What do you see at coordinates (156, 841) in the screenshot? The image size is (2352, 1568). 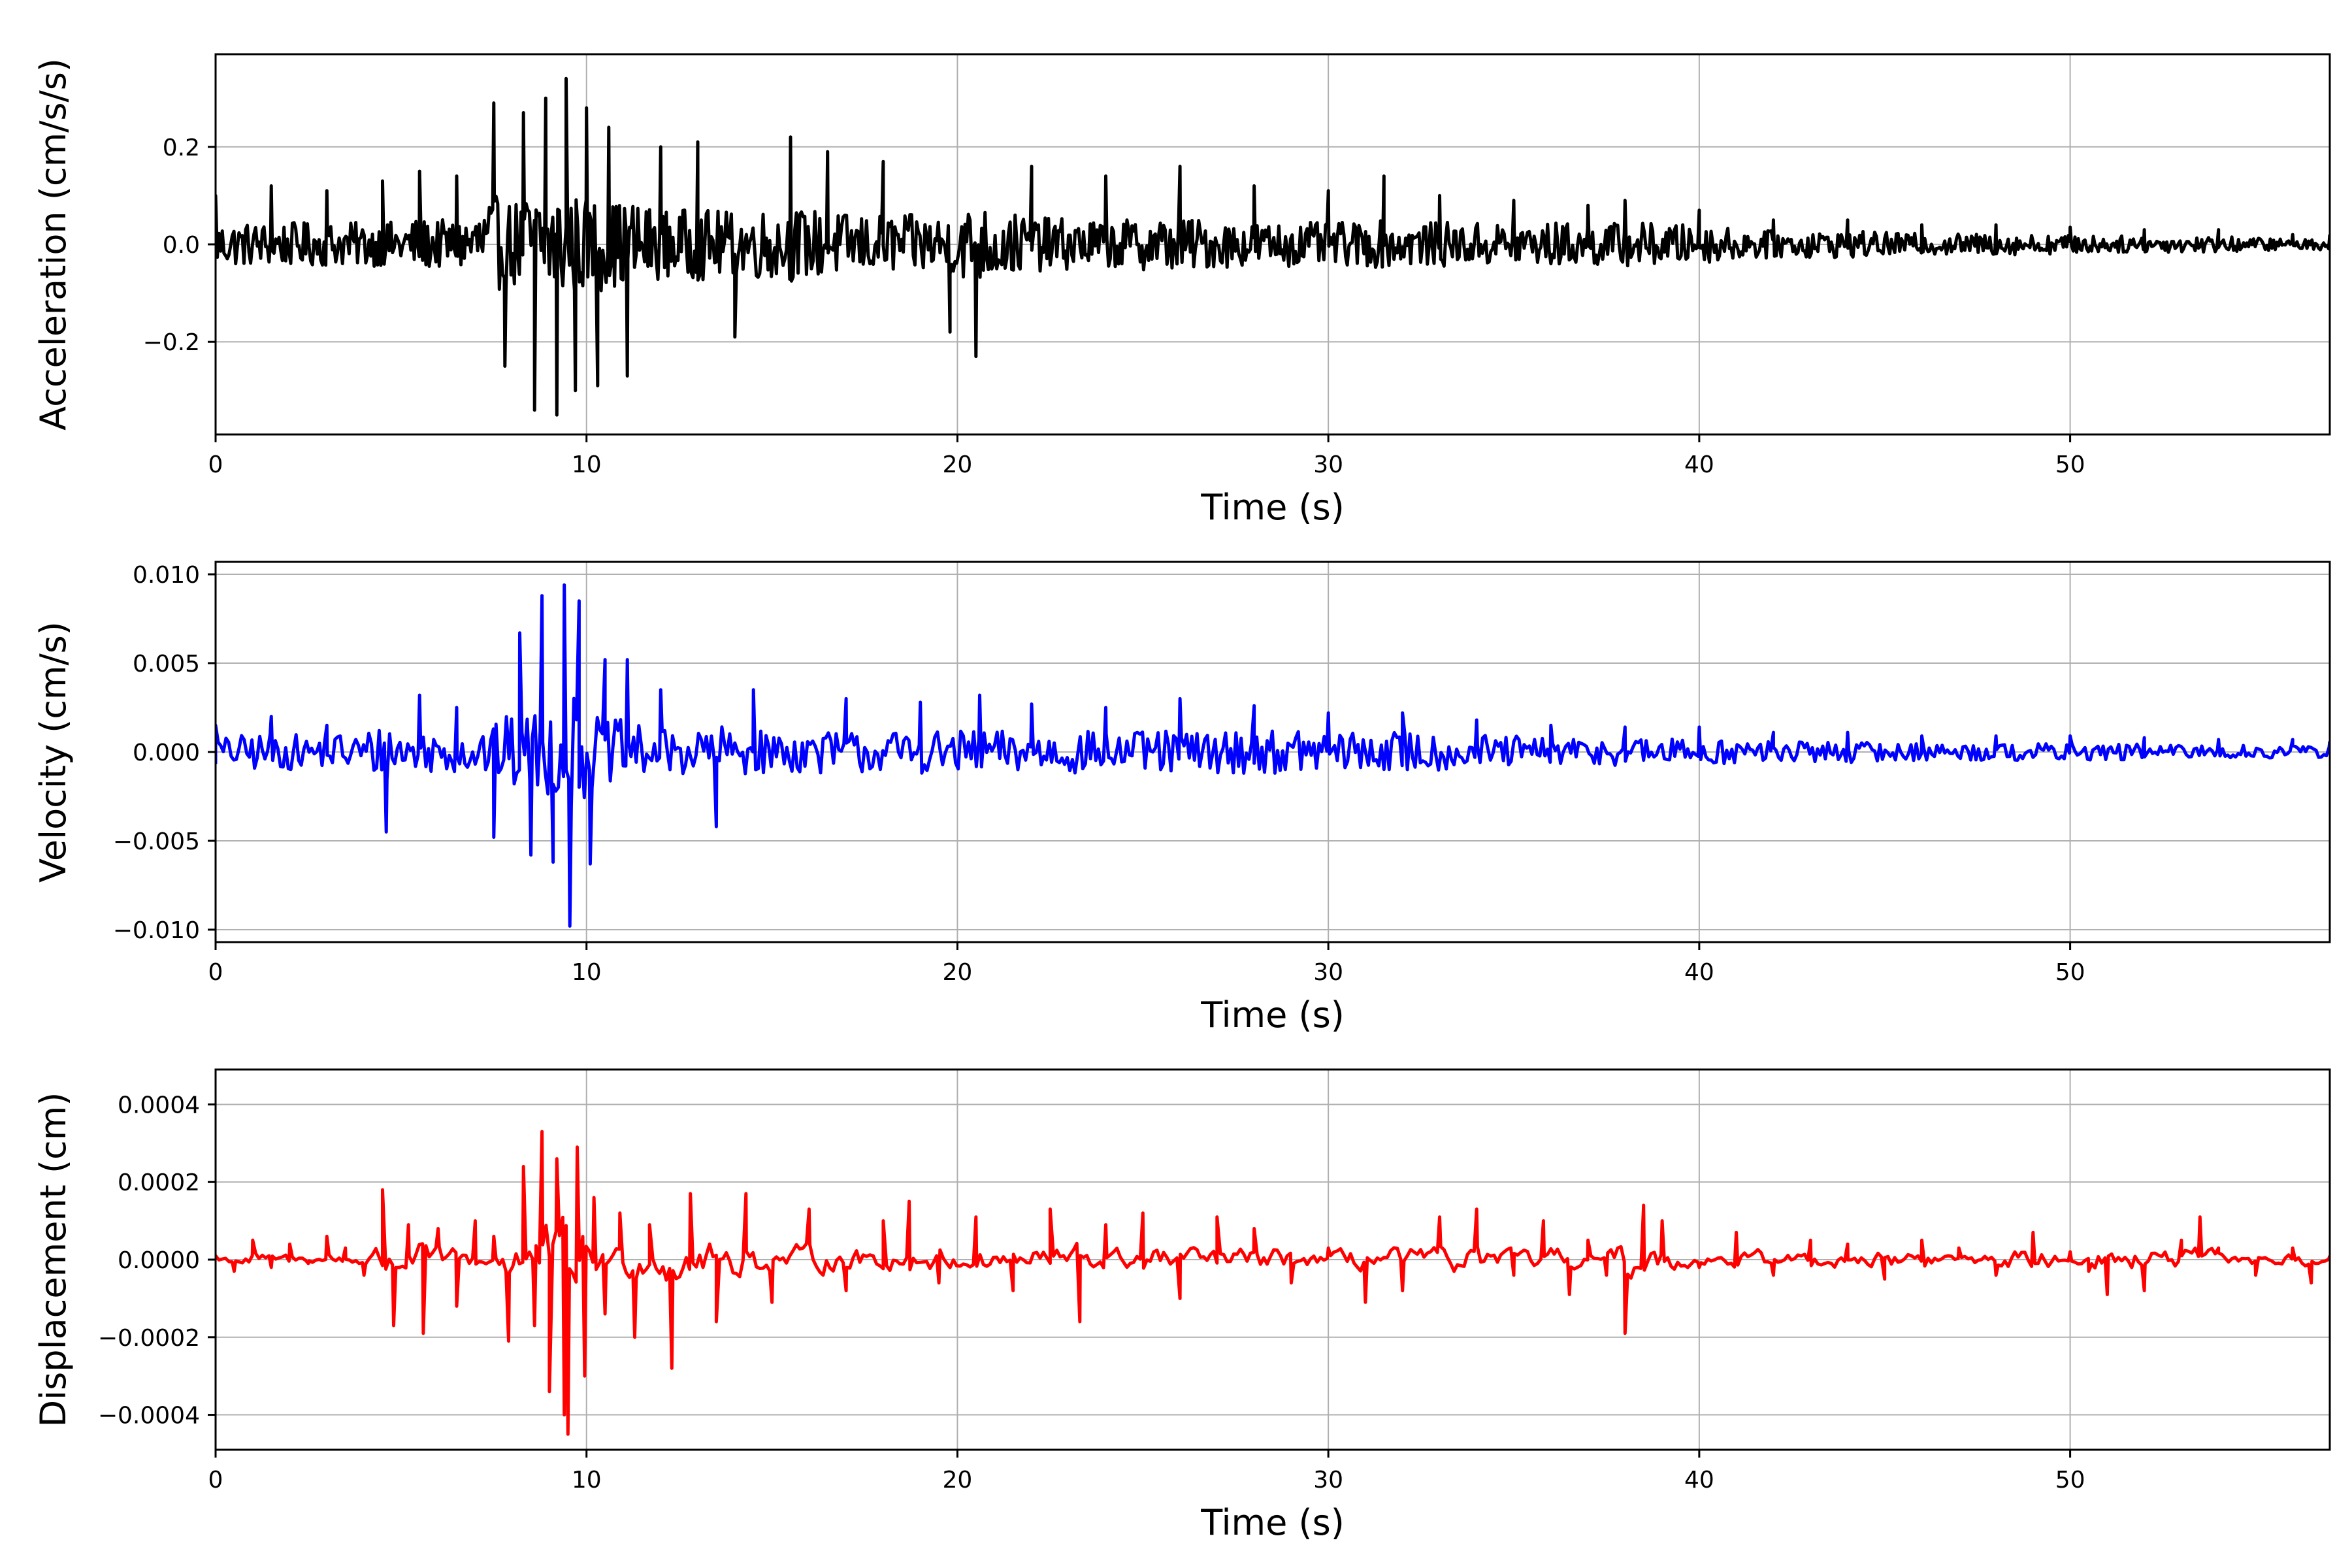 I see `y-tick-label: −0.005` at bounding box center [156, 841].